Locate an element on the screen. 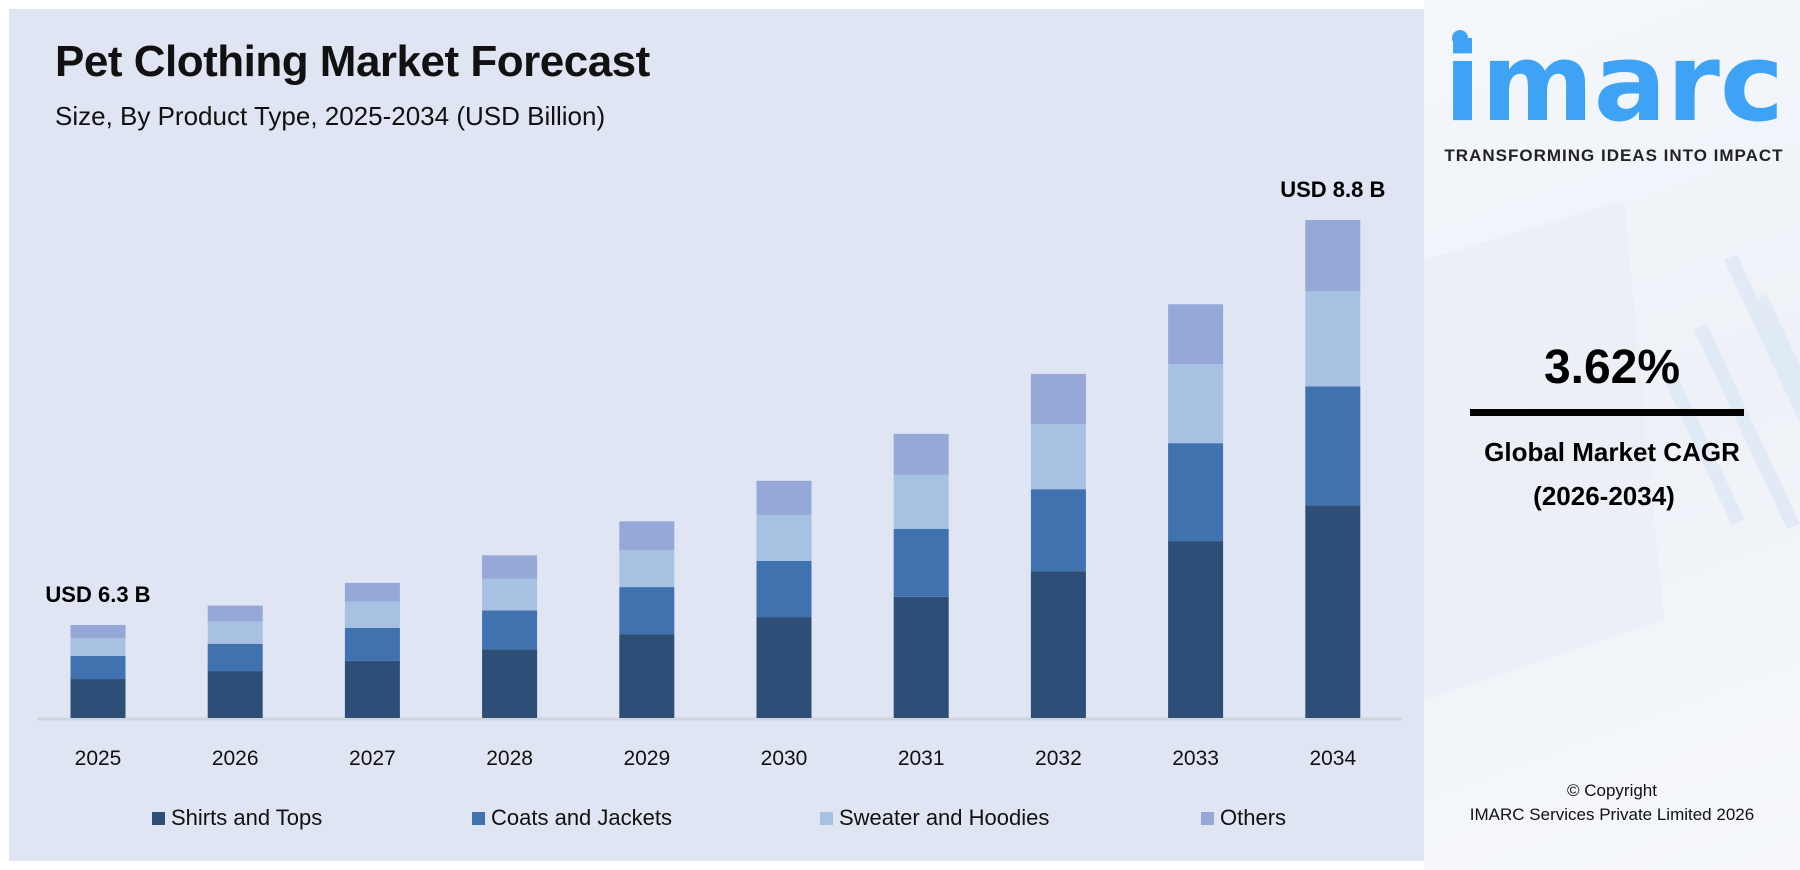  bar-segment-others-2027 is located at coordinates (372, 592).